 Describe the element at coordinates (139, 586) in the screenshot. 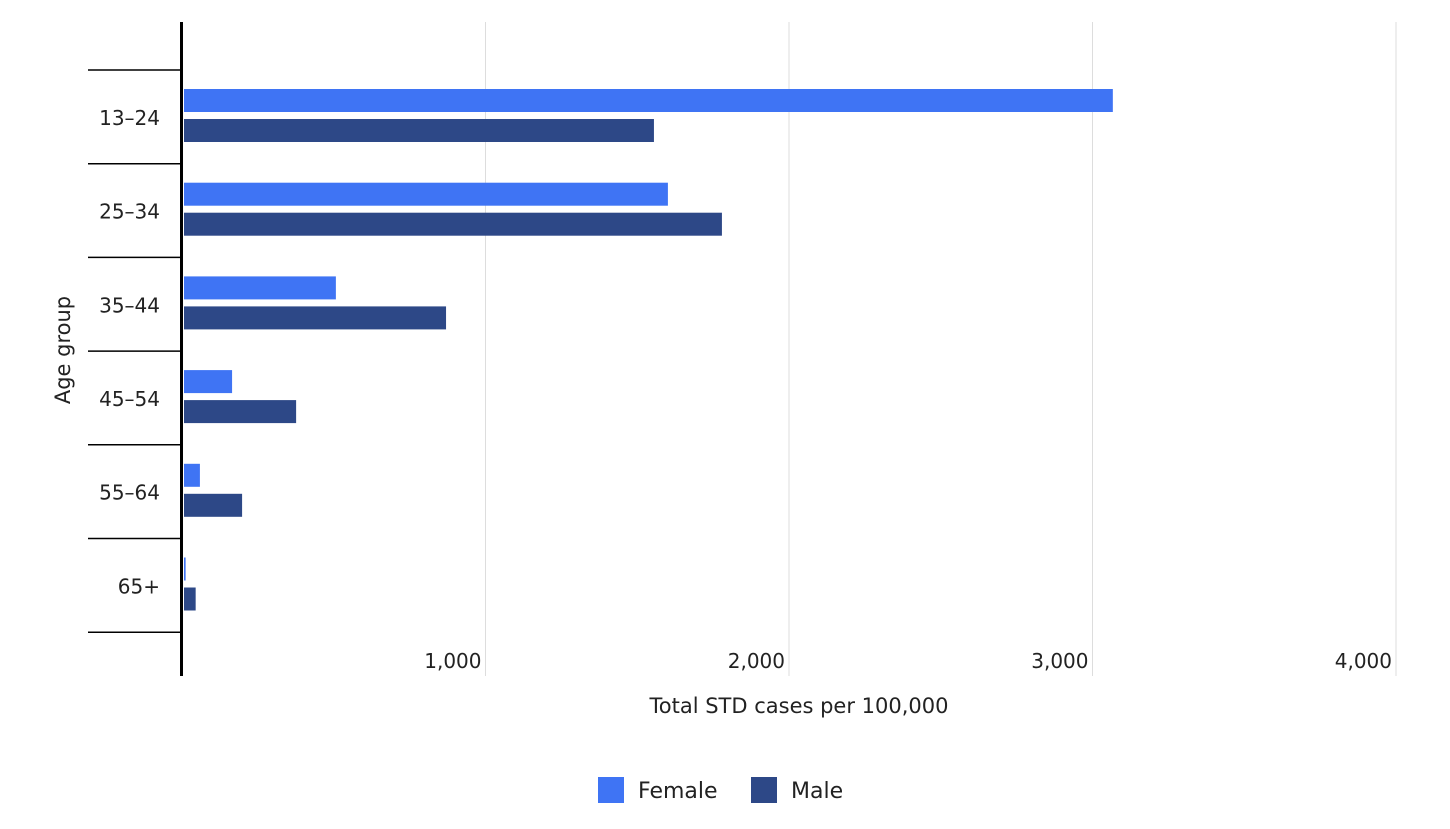

I see `y-tick-label: 65+` at that location.